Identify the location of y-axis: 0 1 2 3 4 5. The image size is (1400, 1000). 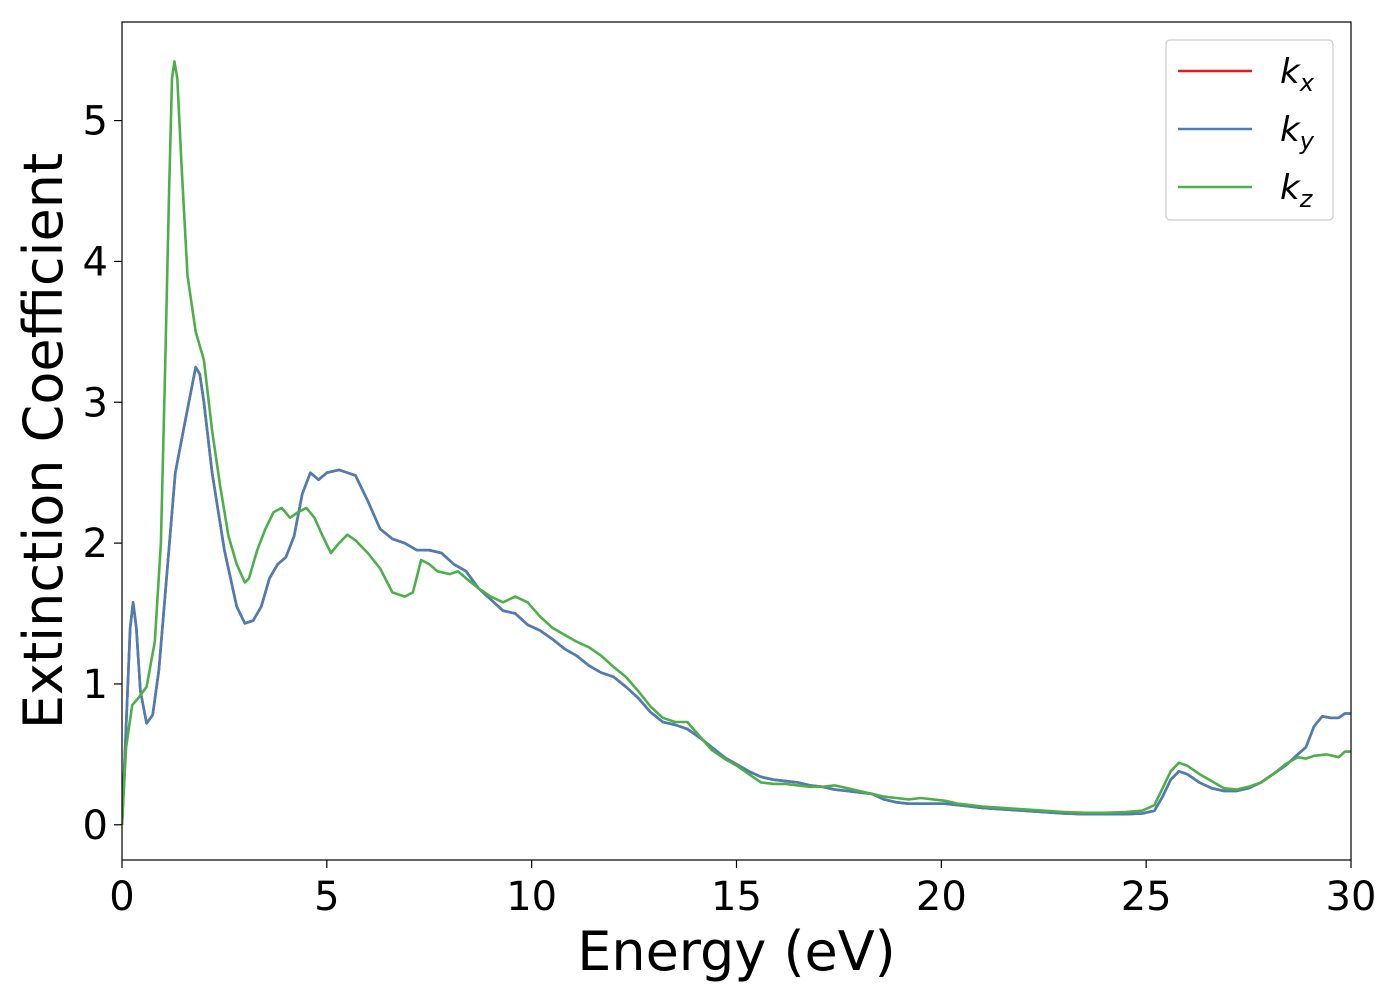
(102, 474).